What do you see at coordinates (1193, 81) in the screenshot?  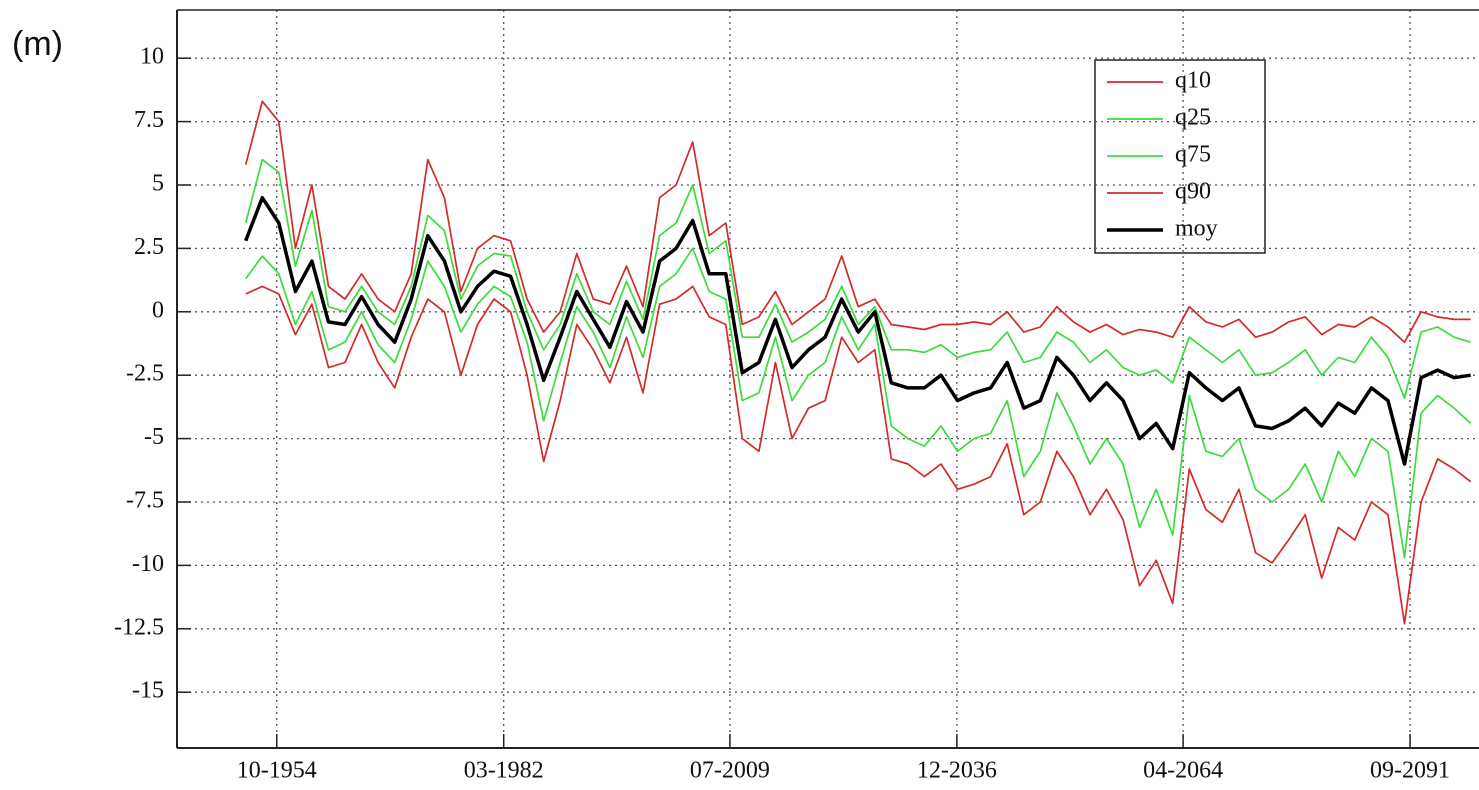 I see `legend-label: q10` at bounding box center [1193, 81].